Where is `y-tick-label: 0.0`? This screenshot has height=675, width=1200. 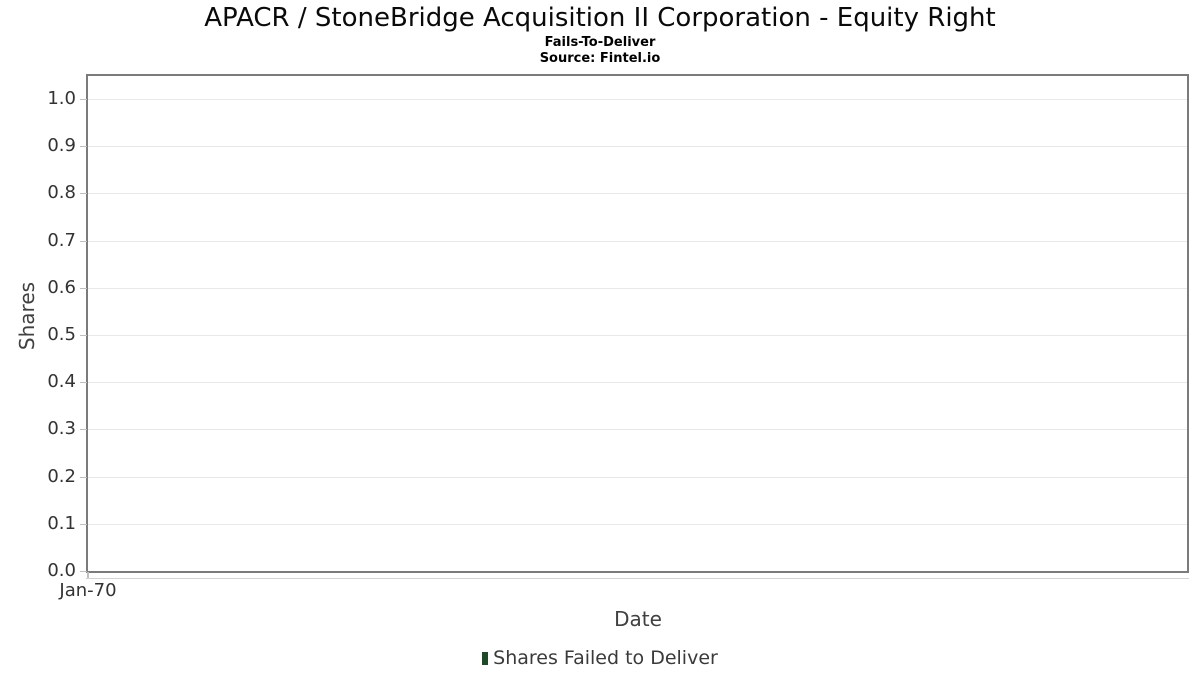 y-tick-label: 0.0 is located at coordinates (61, 570).